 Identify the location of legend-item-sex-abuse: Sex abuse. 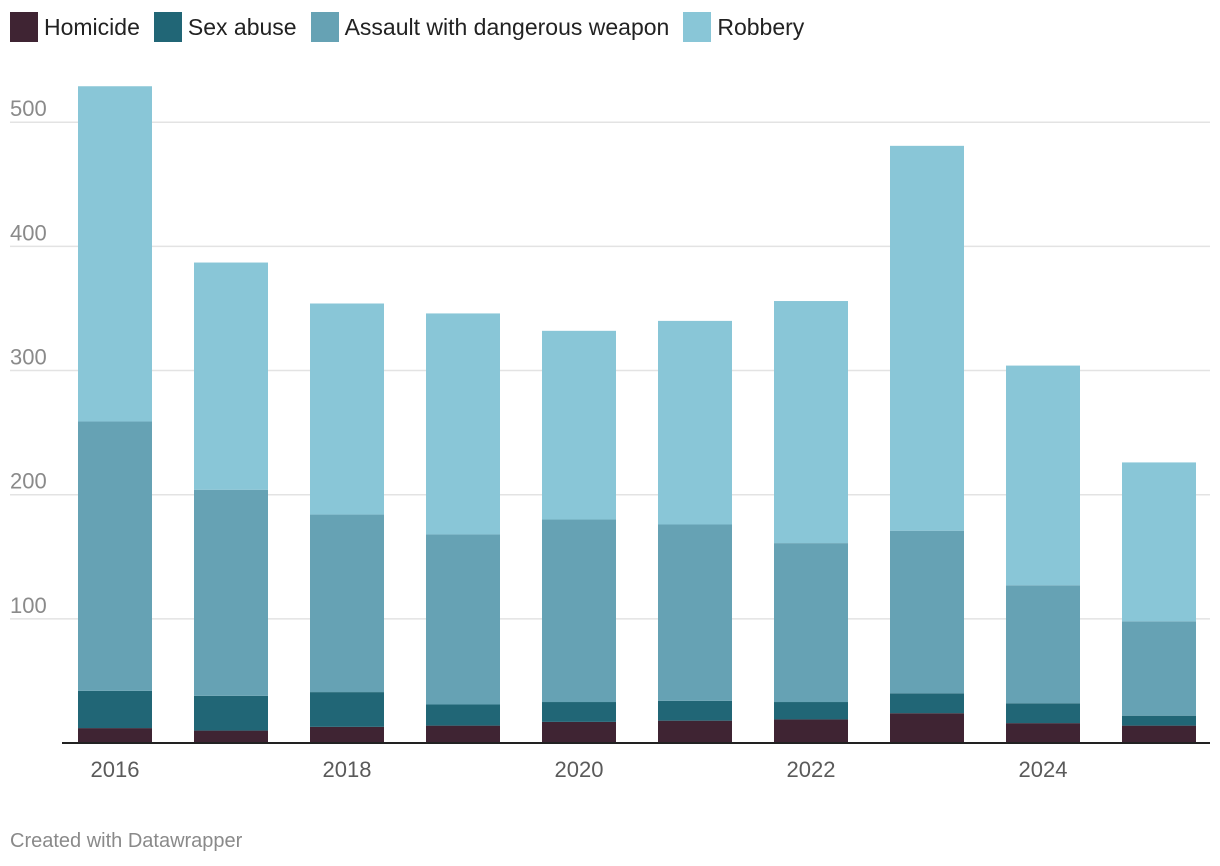
(225, 27).